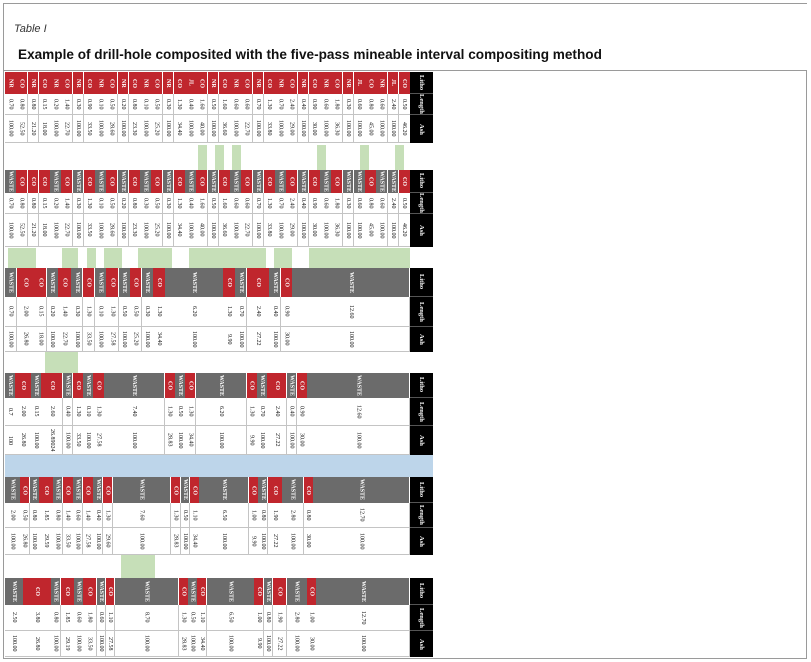 The height and width of the screenshot is (662, 811). I want to click on header-label: Ash, so click(421, 230).